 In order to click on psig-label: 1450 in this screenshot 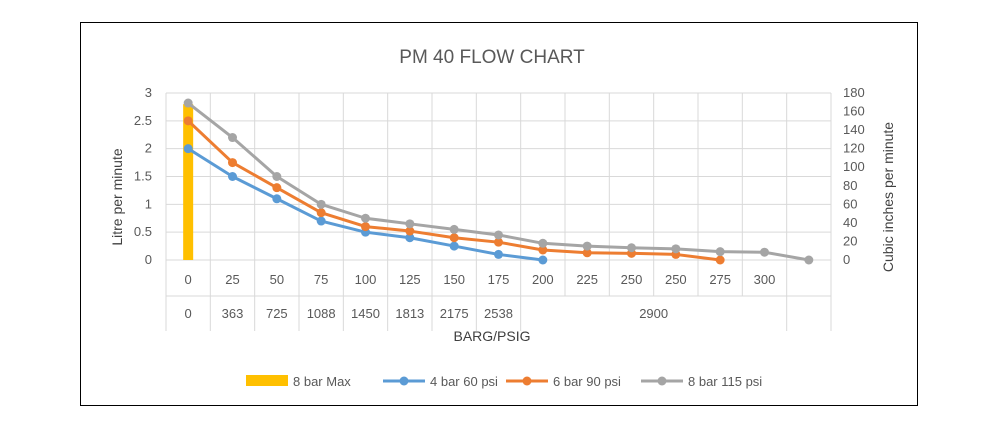, I will do `click(365, 313)`.